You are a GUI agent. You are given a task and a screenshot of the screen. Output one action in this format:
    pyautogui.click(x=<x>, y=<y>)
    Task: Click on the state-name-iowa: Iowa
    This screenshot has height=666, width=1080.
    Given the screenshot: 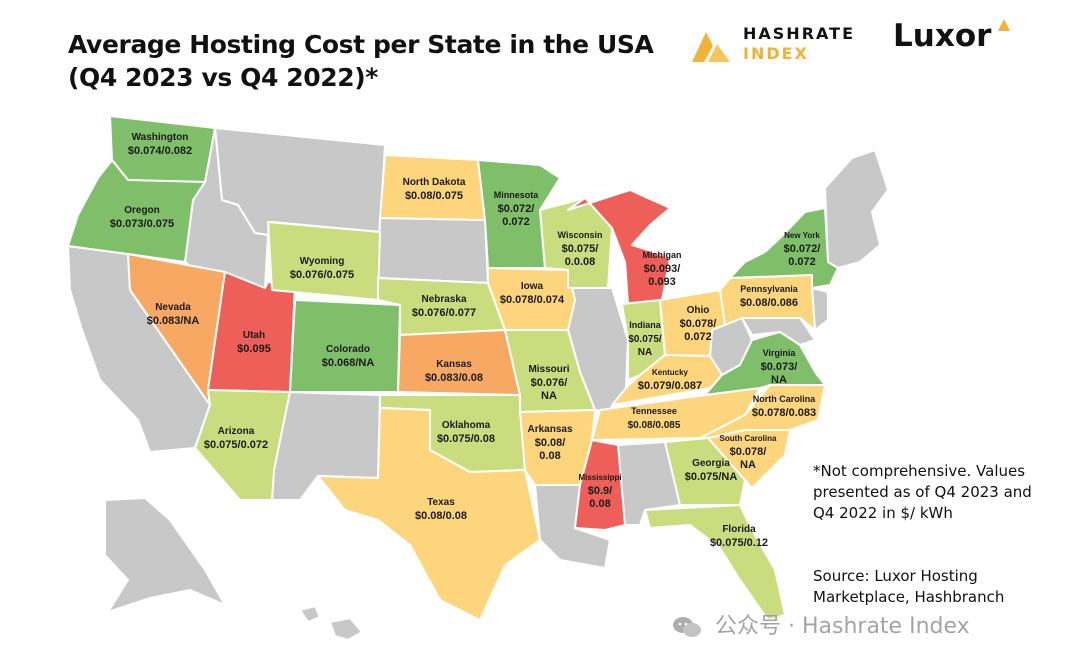 What is the action you would take?
    pyautogui.click(x=532, y=286)
    